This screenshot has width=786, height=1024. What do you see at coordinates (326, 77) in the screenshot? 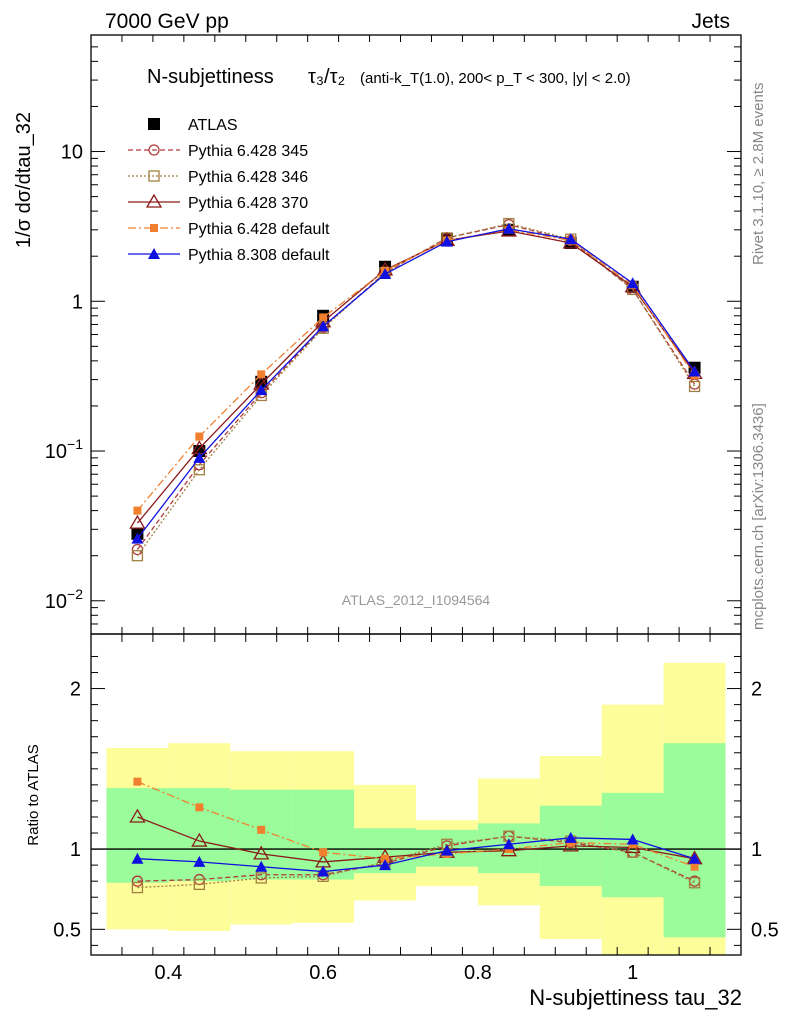
I see `title-ratio-text: τ₃/τ₂` at bounding box center [326, 77].